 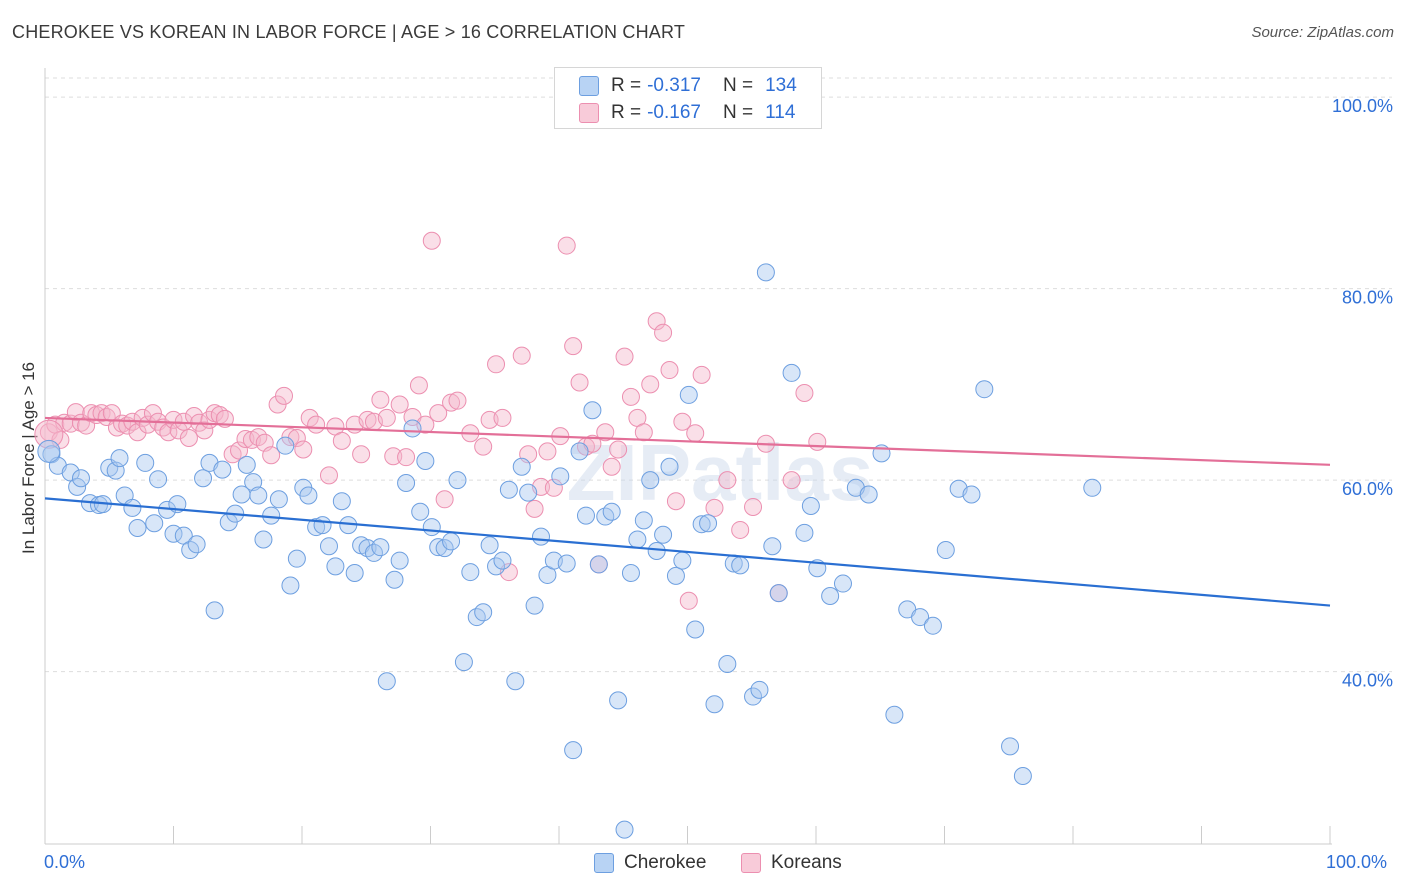 I want to click on legend-item-cherokee: Cherokee, so click(x=650, y=863).